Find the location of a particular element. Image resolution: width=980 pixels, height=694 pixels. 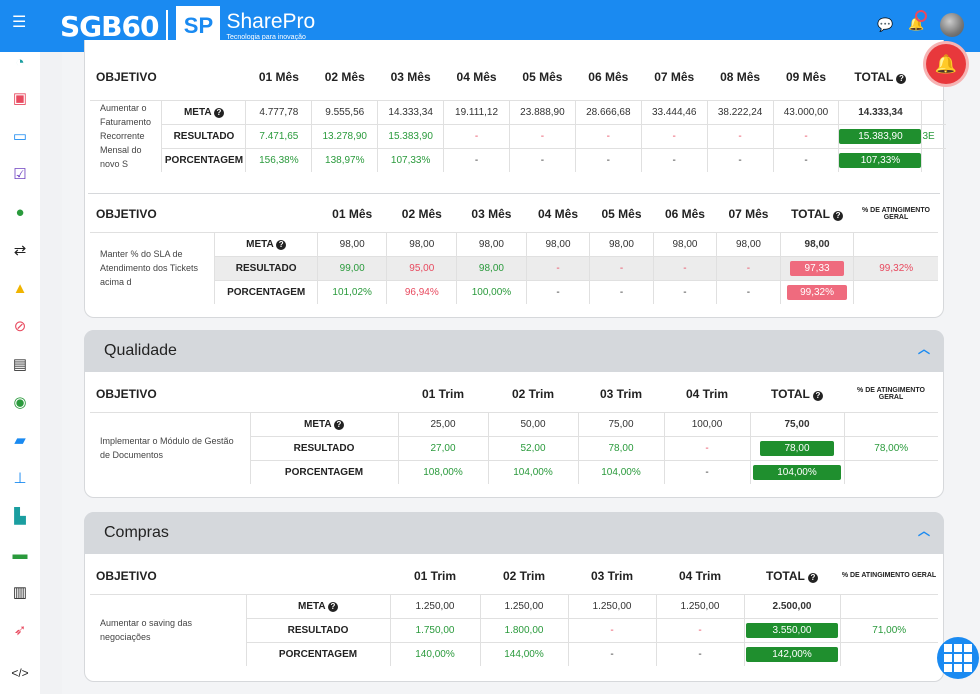

porcentagem-cell: 101,02% is located at coordinates (351, 291).